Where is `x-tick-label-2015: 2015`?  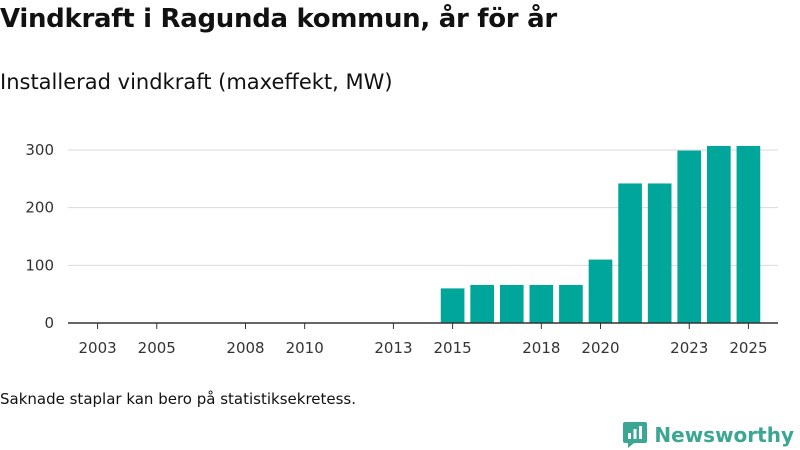 x-tick-label-2015: 2015 is located at coordinates (452, 348).